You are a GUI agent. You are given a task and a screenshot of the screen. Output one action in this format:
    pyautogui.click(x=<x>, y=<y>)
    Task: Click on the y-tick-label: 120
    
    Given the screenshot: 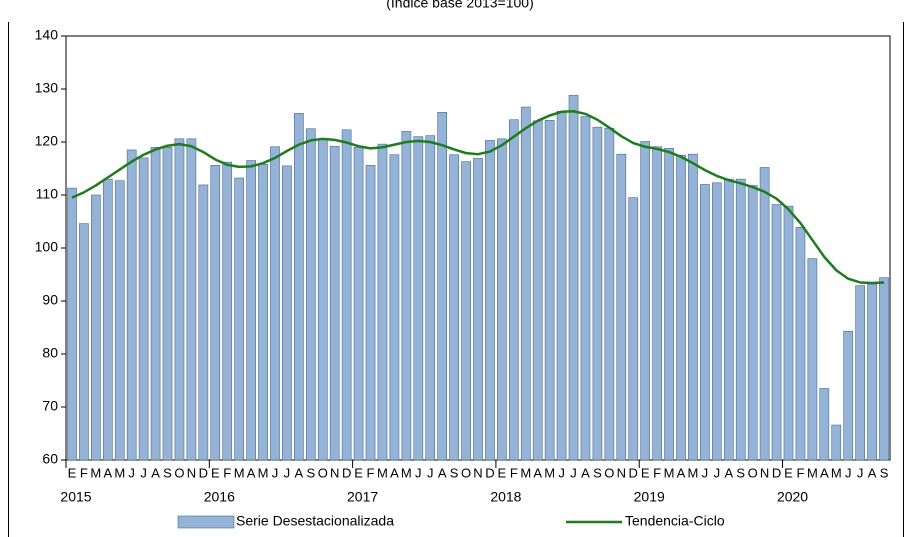 What is the action you would take?
    pyautogui.click(x=47, y=141)
    